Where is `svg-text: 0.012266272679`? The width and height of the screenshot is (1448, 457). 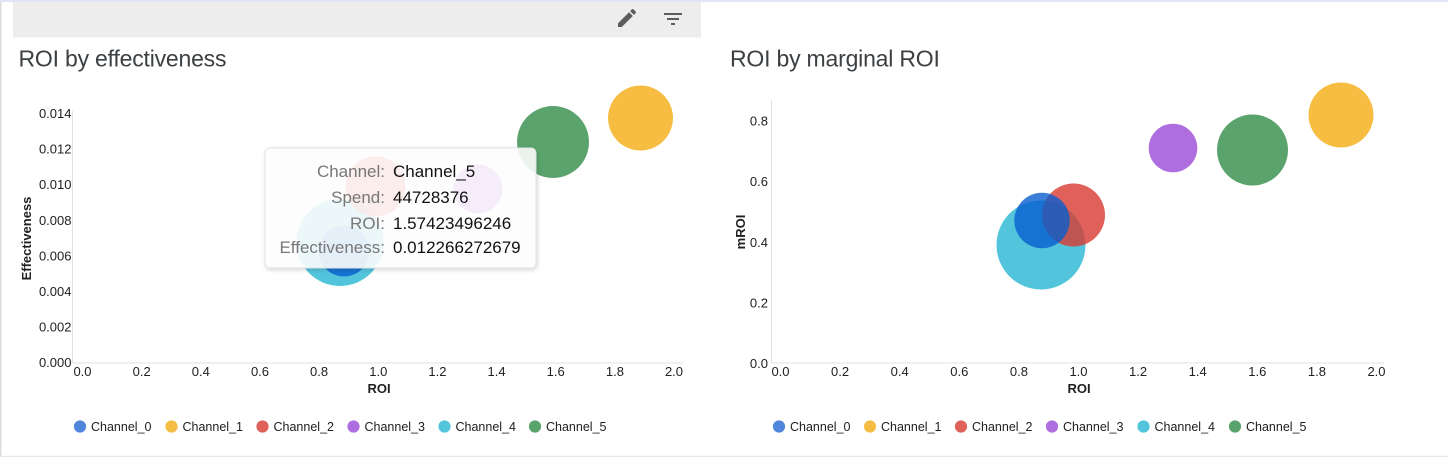 svg-text: 0.012266272679 is located at coordinates (457, 247).